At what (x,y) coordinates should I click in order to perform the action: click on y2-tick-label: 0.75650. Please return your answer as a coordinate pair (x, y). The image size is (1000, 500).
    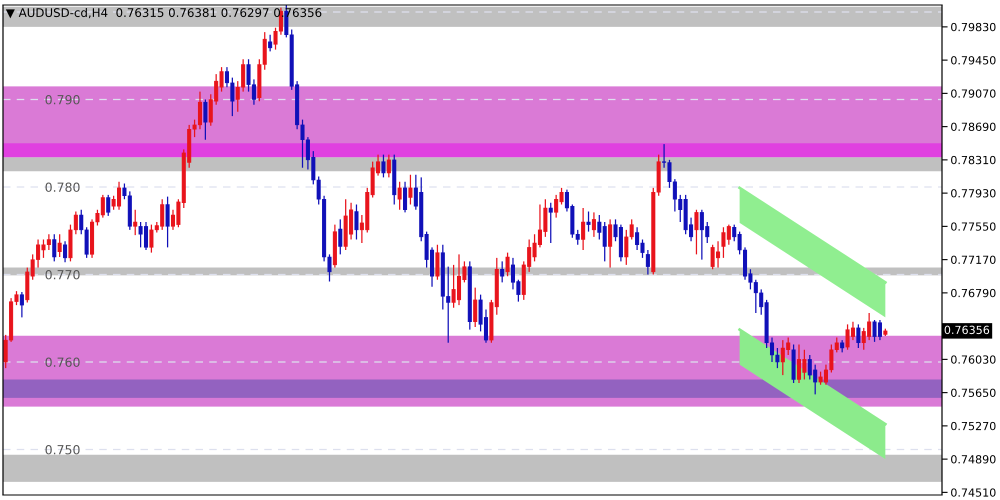
    Looking at the image, I should click on (973, 393).